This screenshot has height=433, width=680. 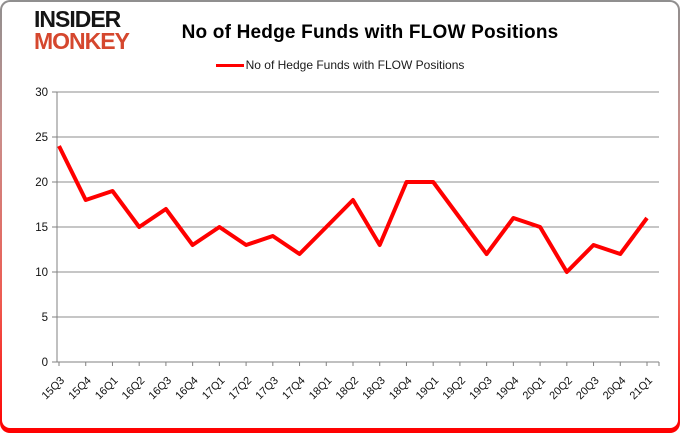 I want to click on x-axis-label: 15Q4, so click(x=80, y=389).